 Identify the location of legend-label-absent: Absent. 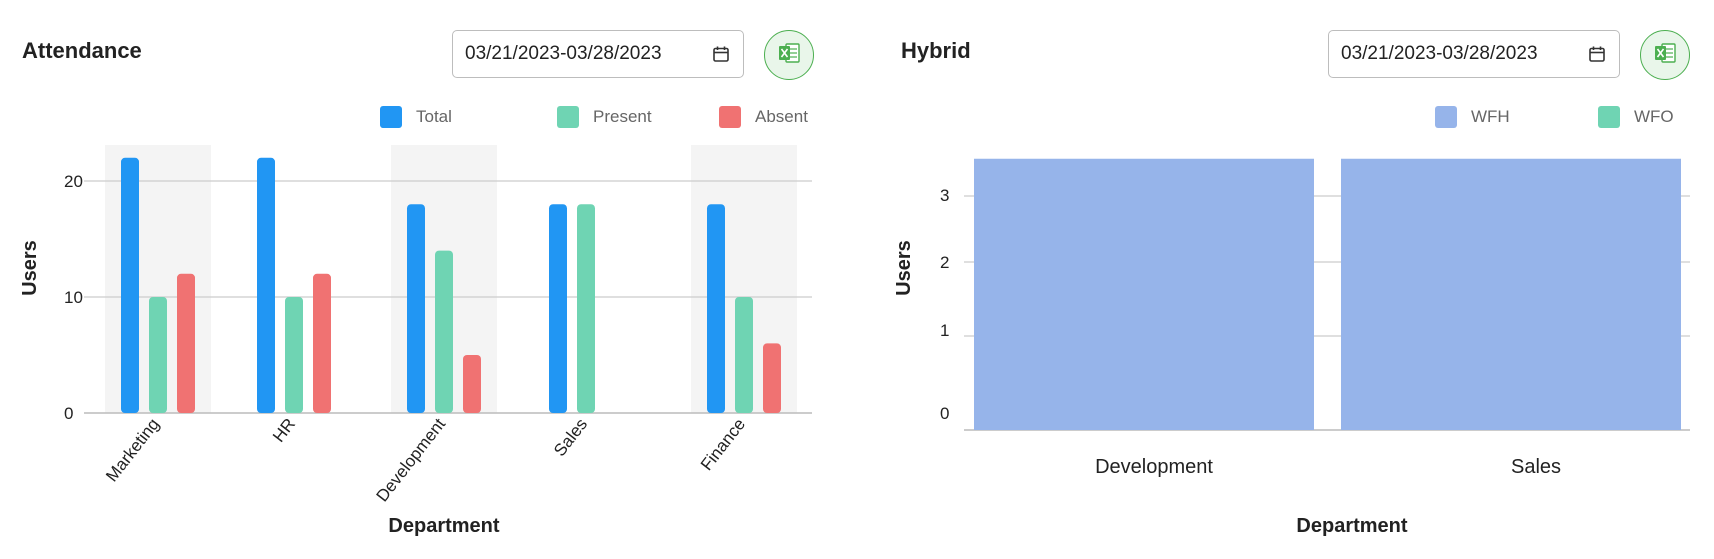
(781, 116).